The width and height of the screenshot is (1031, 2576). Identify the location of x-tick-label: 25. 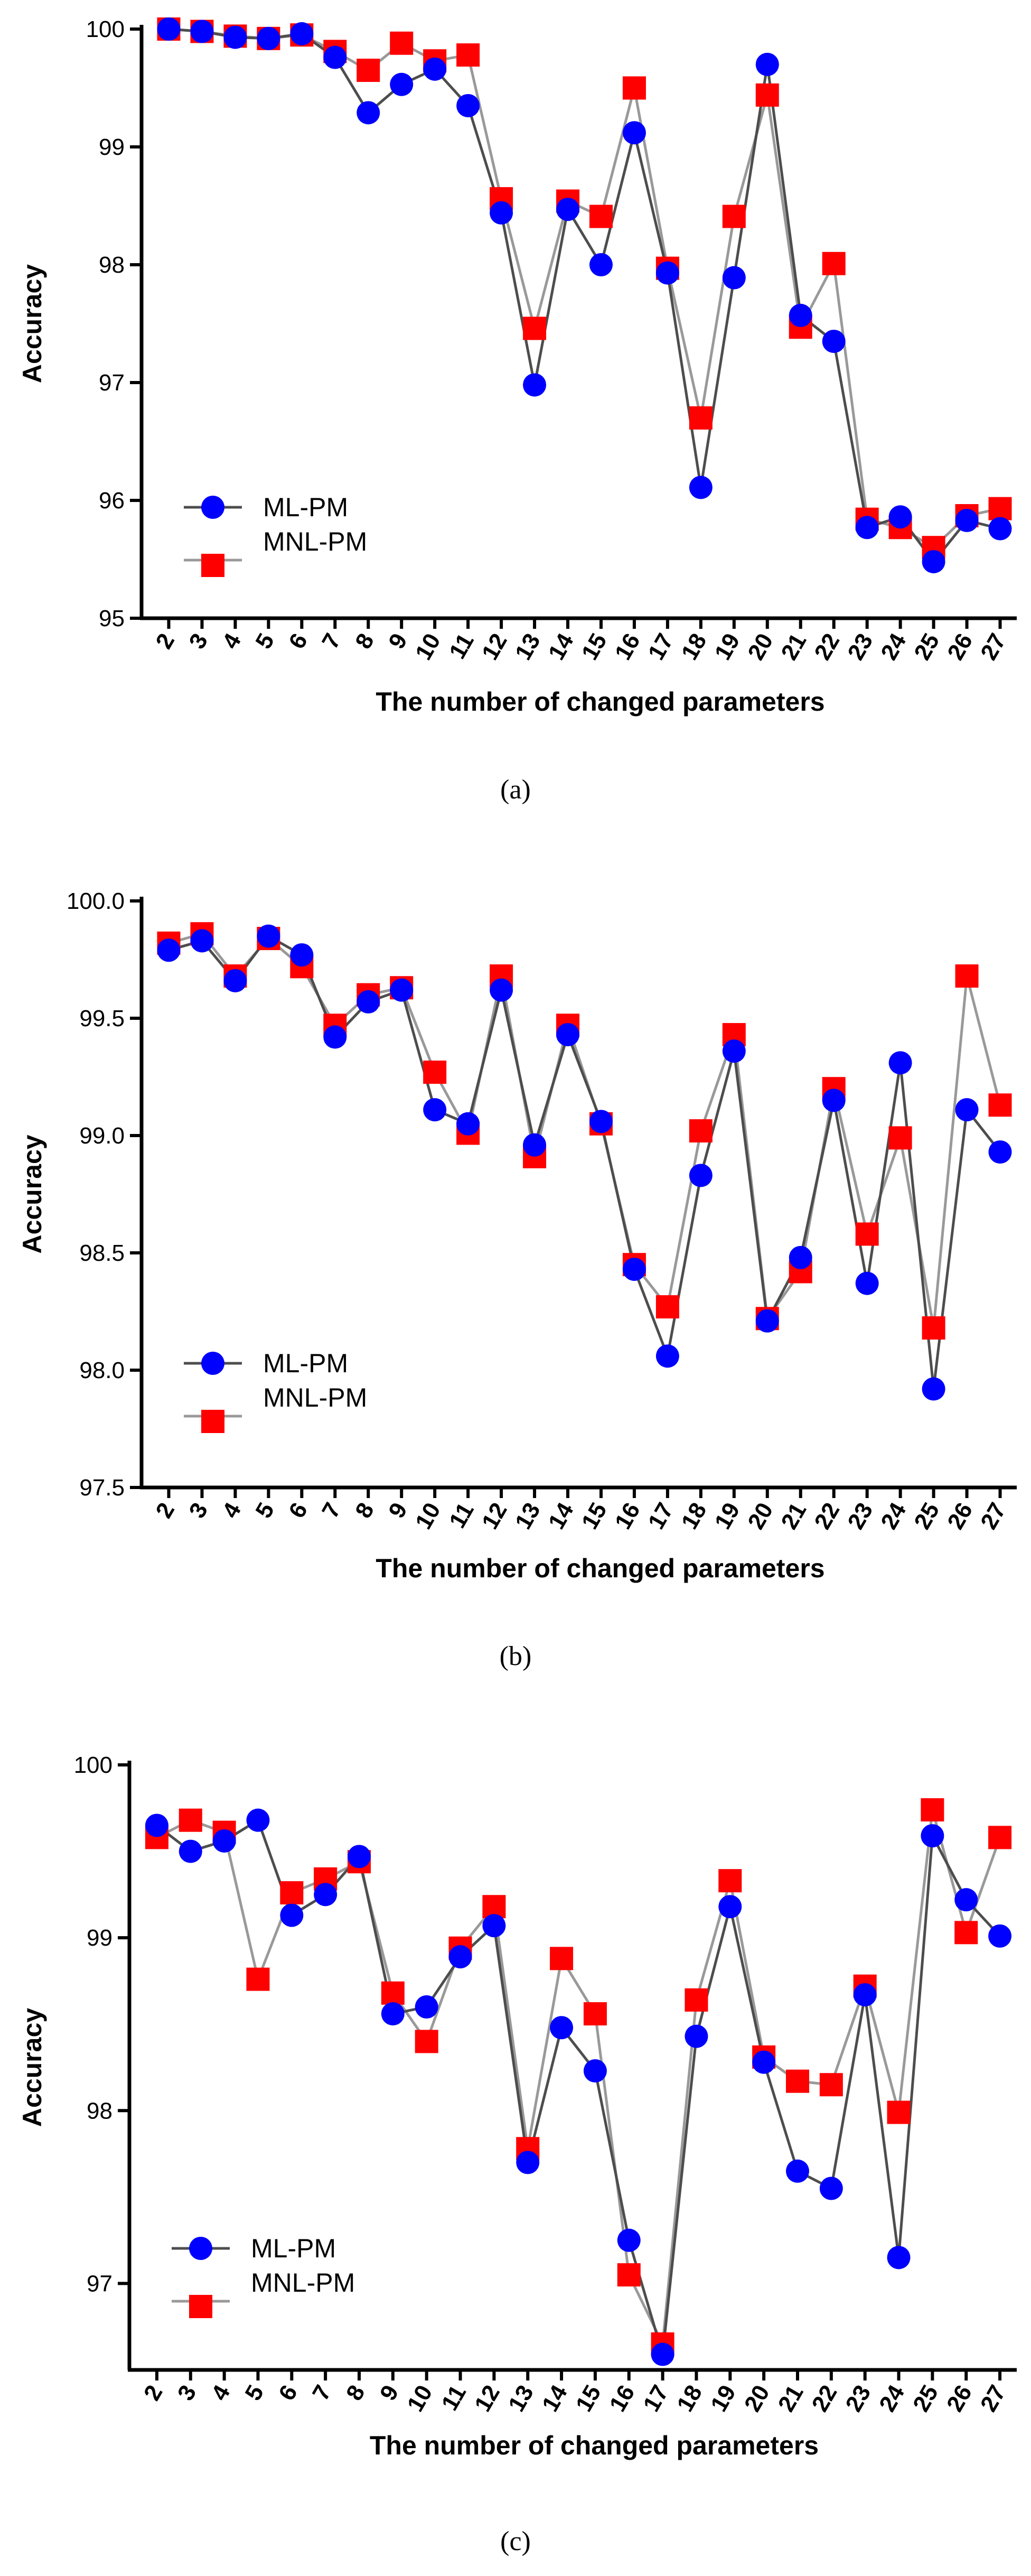
(927, 647).